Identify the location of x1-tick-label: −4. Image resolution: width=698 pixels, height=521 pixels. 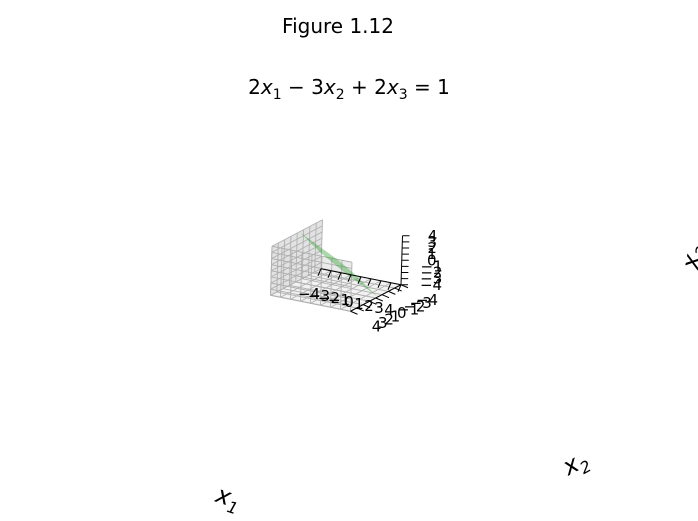
(309, 294).